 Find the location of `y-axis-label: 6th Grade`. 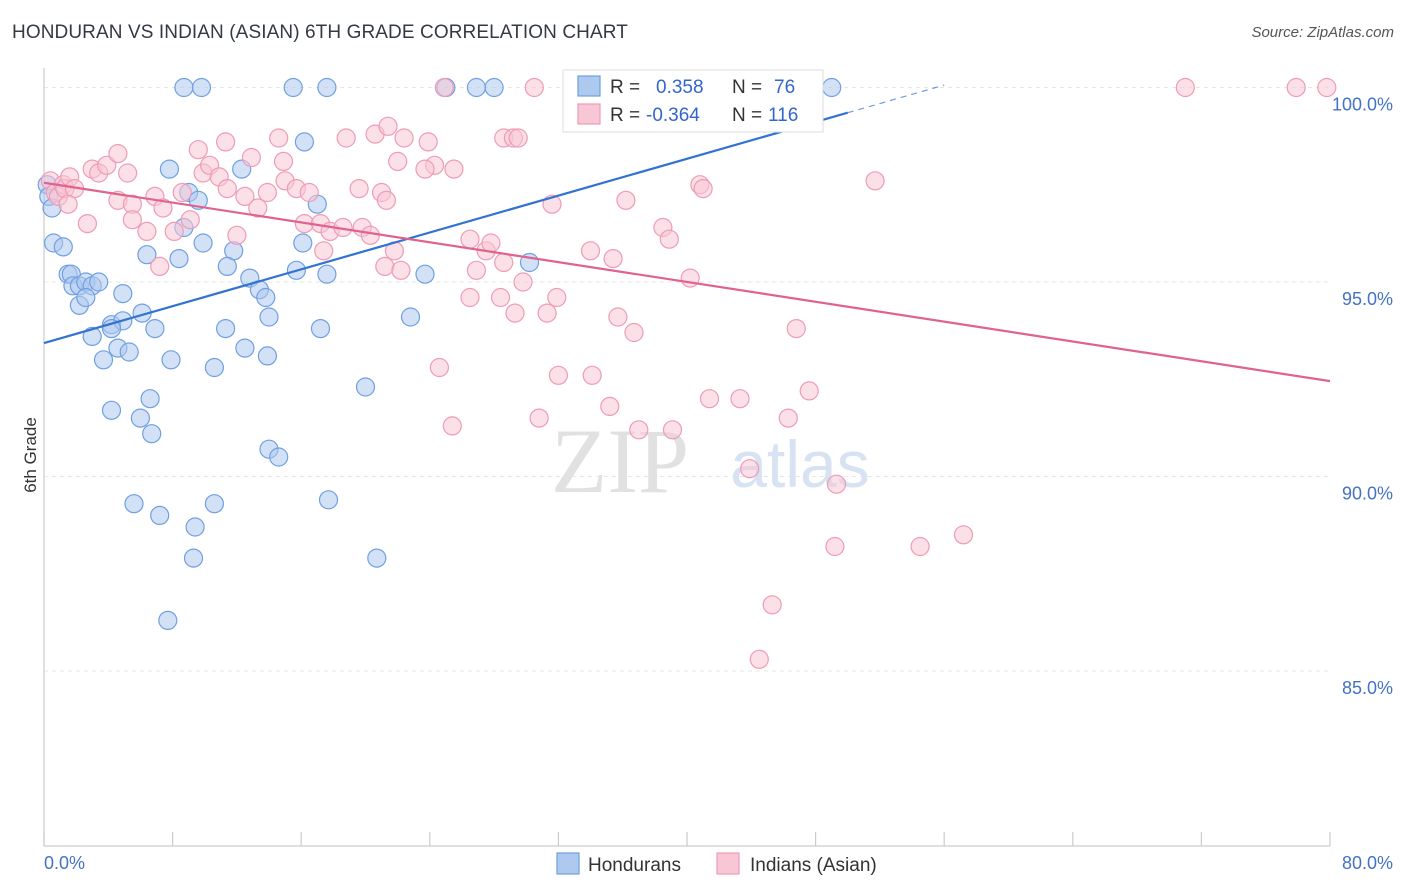

y-axis-label: 6th Grade is located at coordinates (30, 455).